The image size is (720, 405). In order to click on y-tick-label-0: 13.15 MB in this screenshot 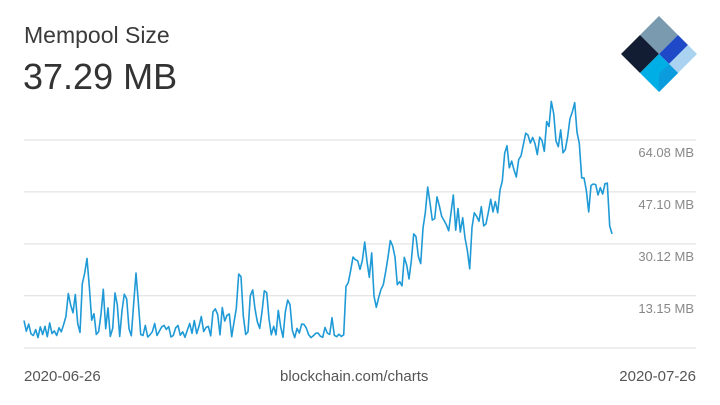, I will do `click(666, 308)`.